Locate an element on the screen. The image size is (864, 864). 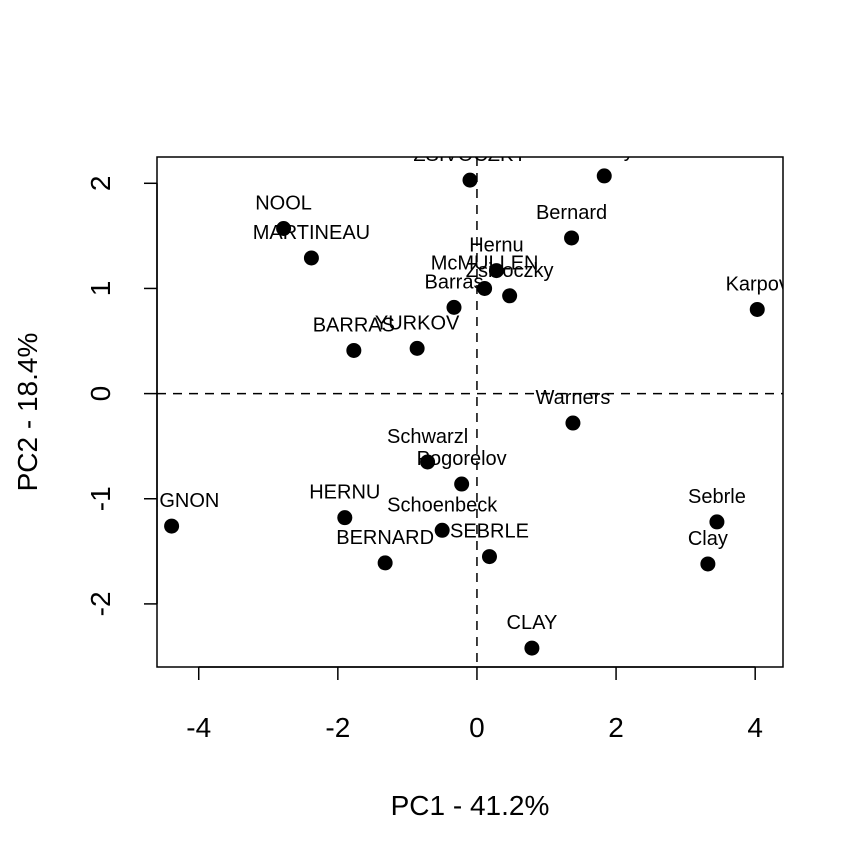
point-label: Macey is located at coordinates (604, 151).